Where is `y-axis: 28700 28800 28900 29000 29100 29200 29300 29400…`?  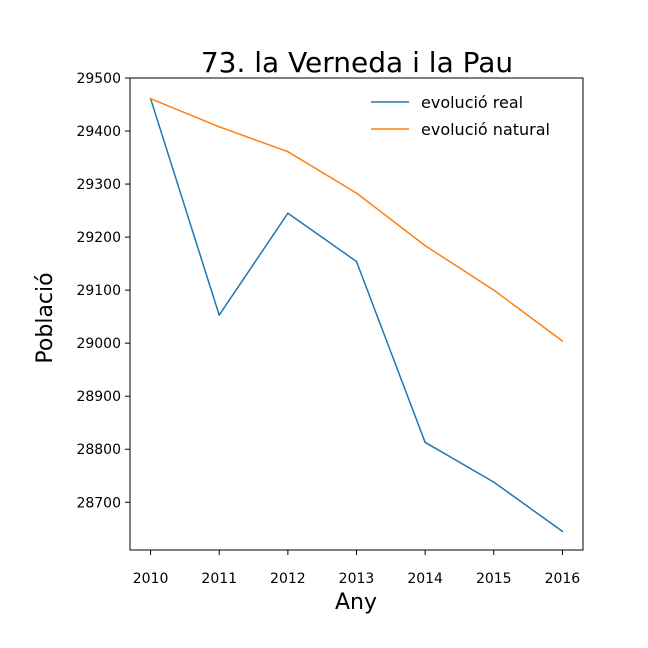
y-axis: 28700 28800 28900 29000 29100 29200 29300 29400… is located at coordinates (103, 291).